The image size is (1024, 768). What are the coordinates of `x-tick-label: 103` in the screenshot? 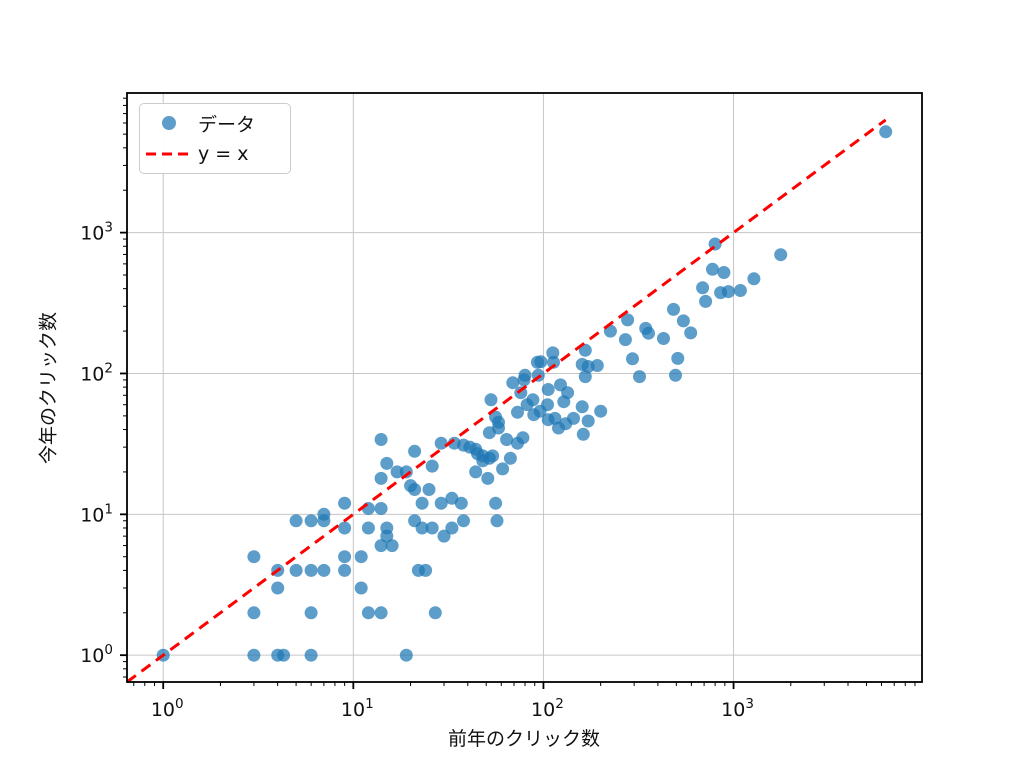 It's located at (737, 708).